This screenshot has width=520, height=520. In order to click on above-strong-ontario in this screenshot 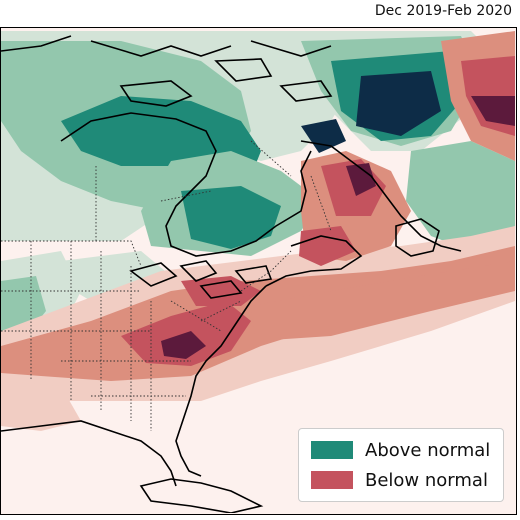, I will do `click(231, 217)`.